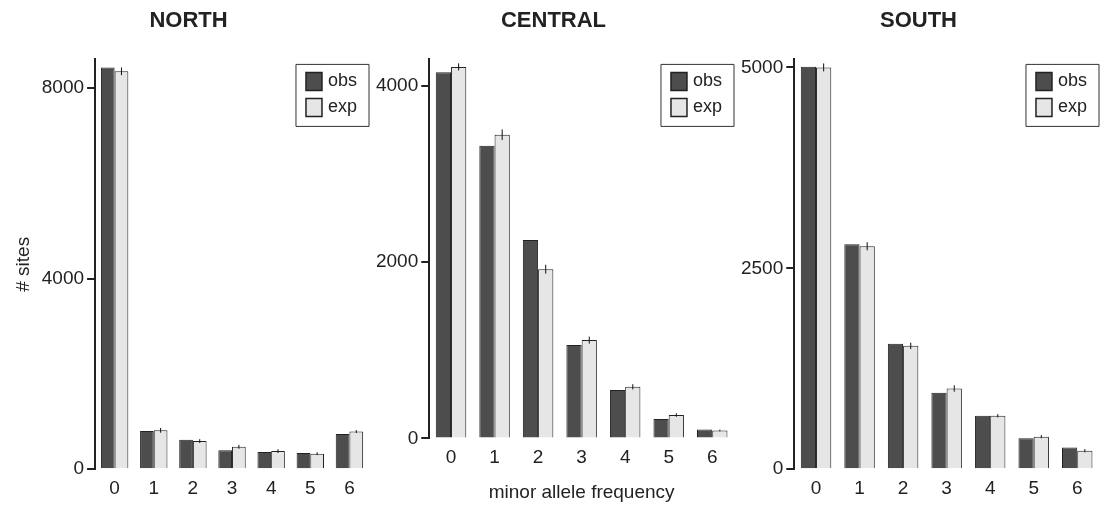 Image resolution: width=1115 pixels, height=521 pixels. Describe the element at coordinates (63, 87) in the screenshot. I see `y-tick-label: 8000` at that location.